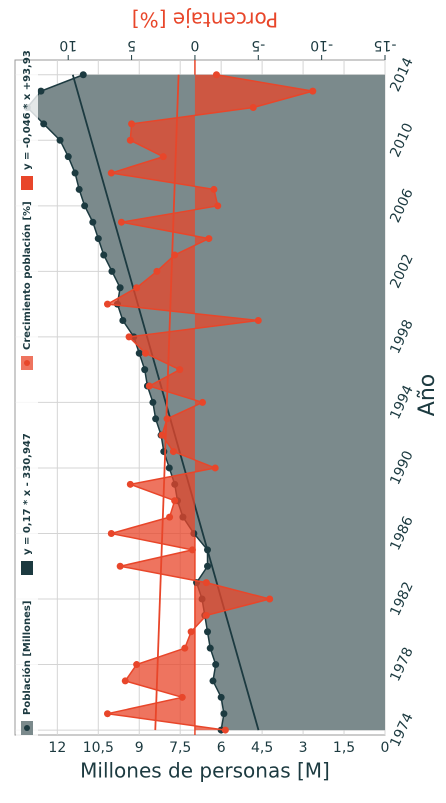  Describe the element at coordinates (27, 658) in the screenshot. I see `legend-label: Población [Millones]` at that location.